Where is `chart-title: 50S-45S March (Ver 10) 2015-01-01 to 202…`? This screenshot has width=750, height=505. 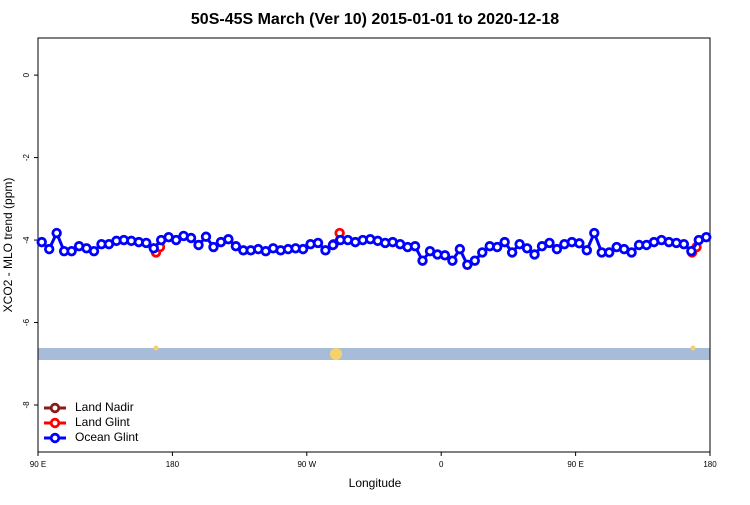 chart-title: 50S-45S March (Ver 10) 2015-01-01 to 202… is located at coordinates (375, 19).